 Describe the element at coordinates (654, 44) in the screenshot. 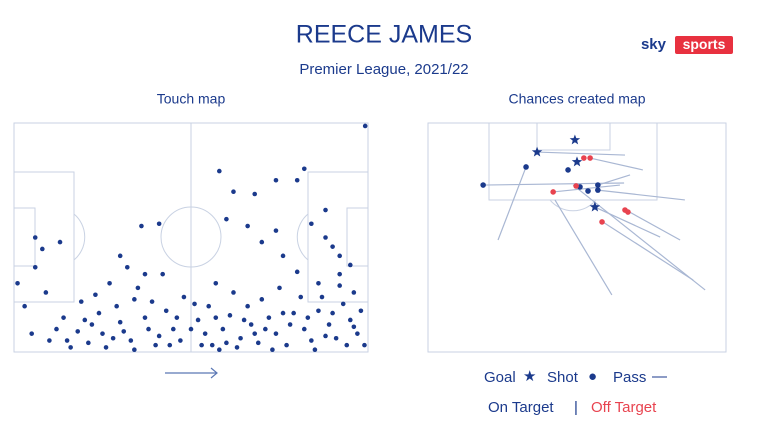

I see `logo-sky: sky` at that location.